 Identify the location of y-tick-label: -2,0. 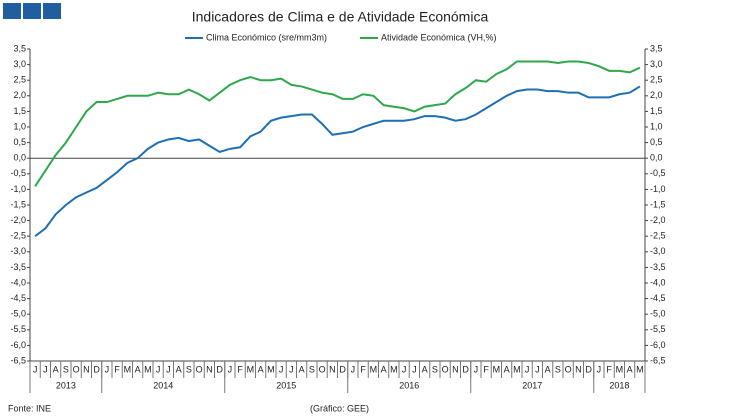
(18, 220).